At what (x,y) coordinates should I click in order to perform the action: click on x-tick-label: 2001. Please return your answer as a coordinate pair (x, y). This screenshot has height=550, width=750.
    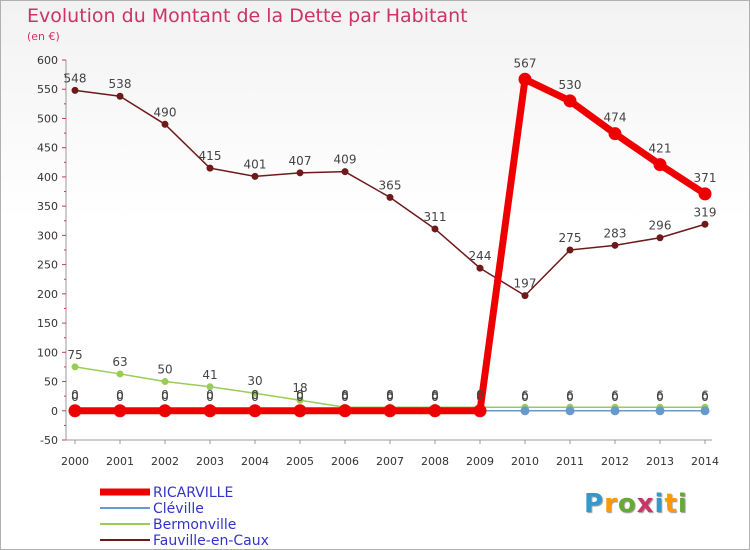
    Looking at the image, I should click on (120, 461).